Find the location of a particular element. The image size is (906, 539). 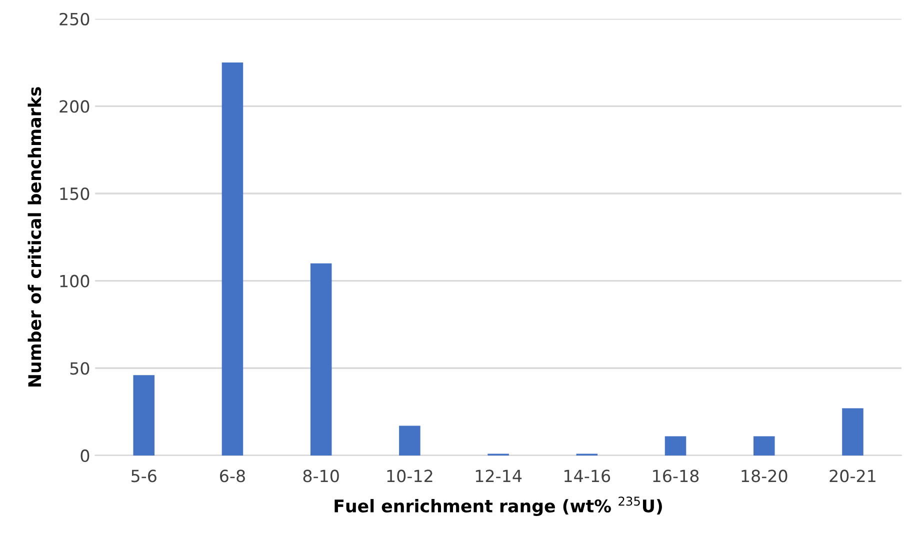

y-tick-label: 50 is located at coordinates (80, 368).